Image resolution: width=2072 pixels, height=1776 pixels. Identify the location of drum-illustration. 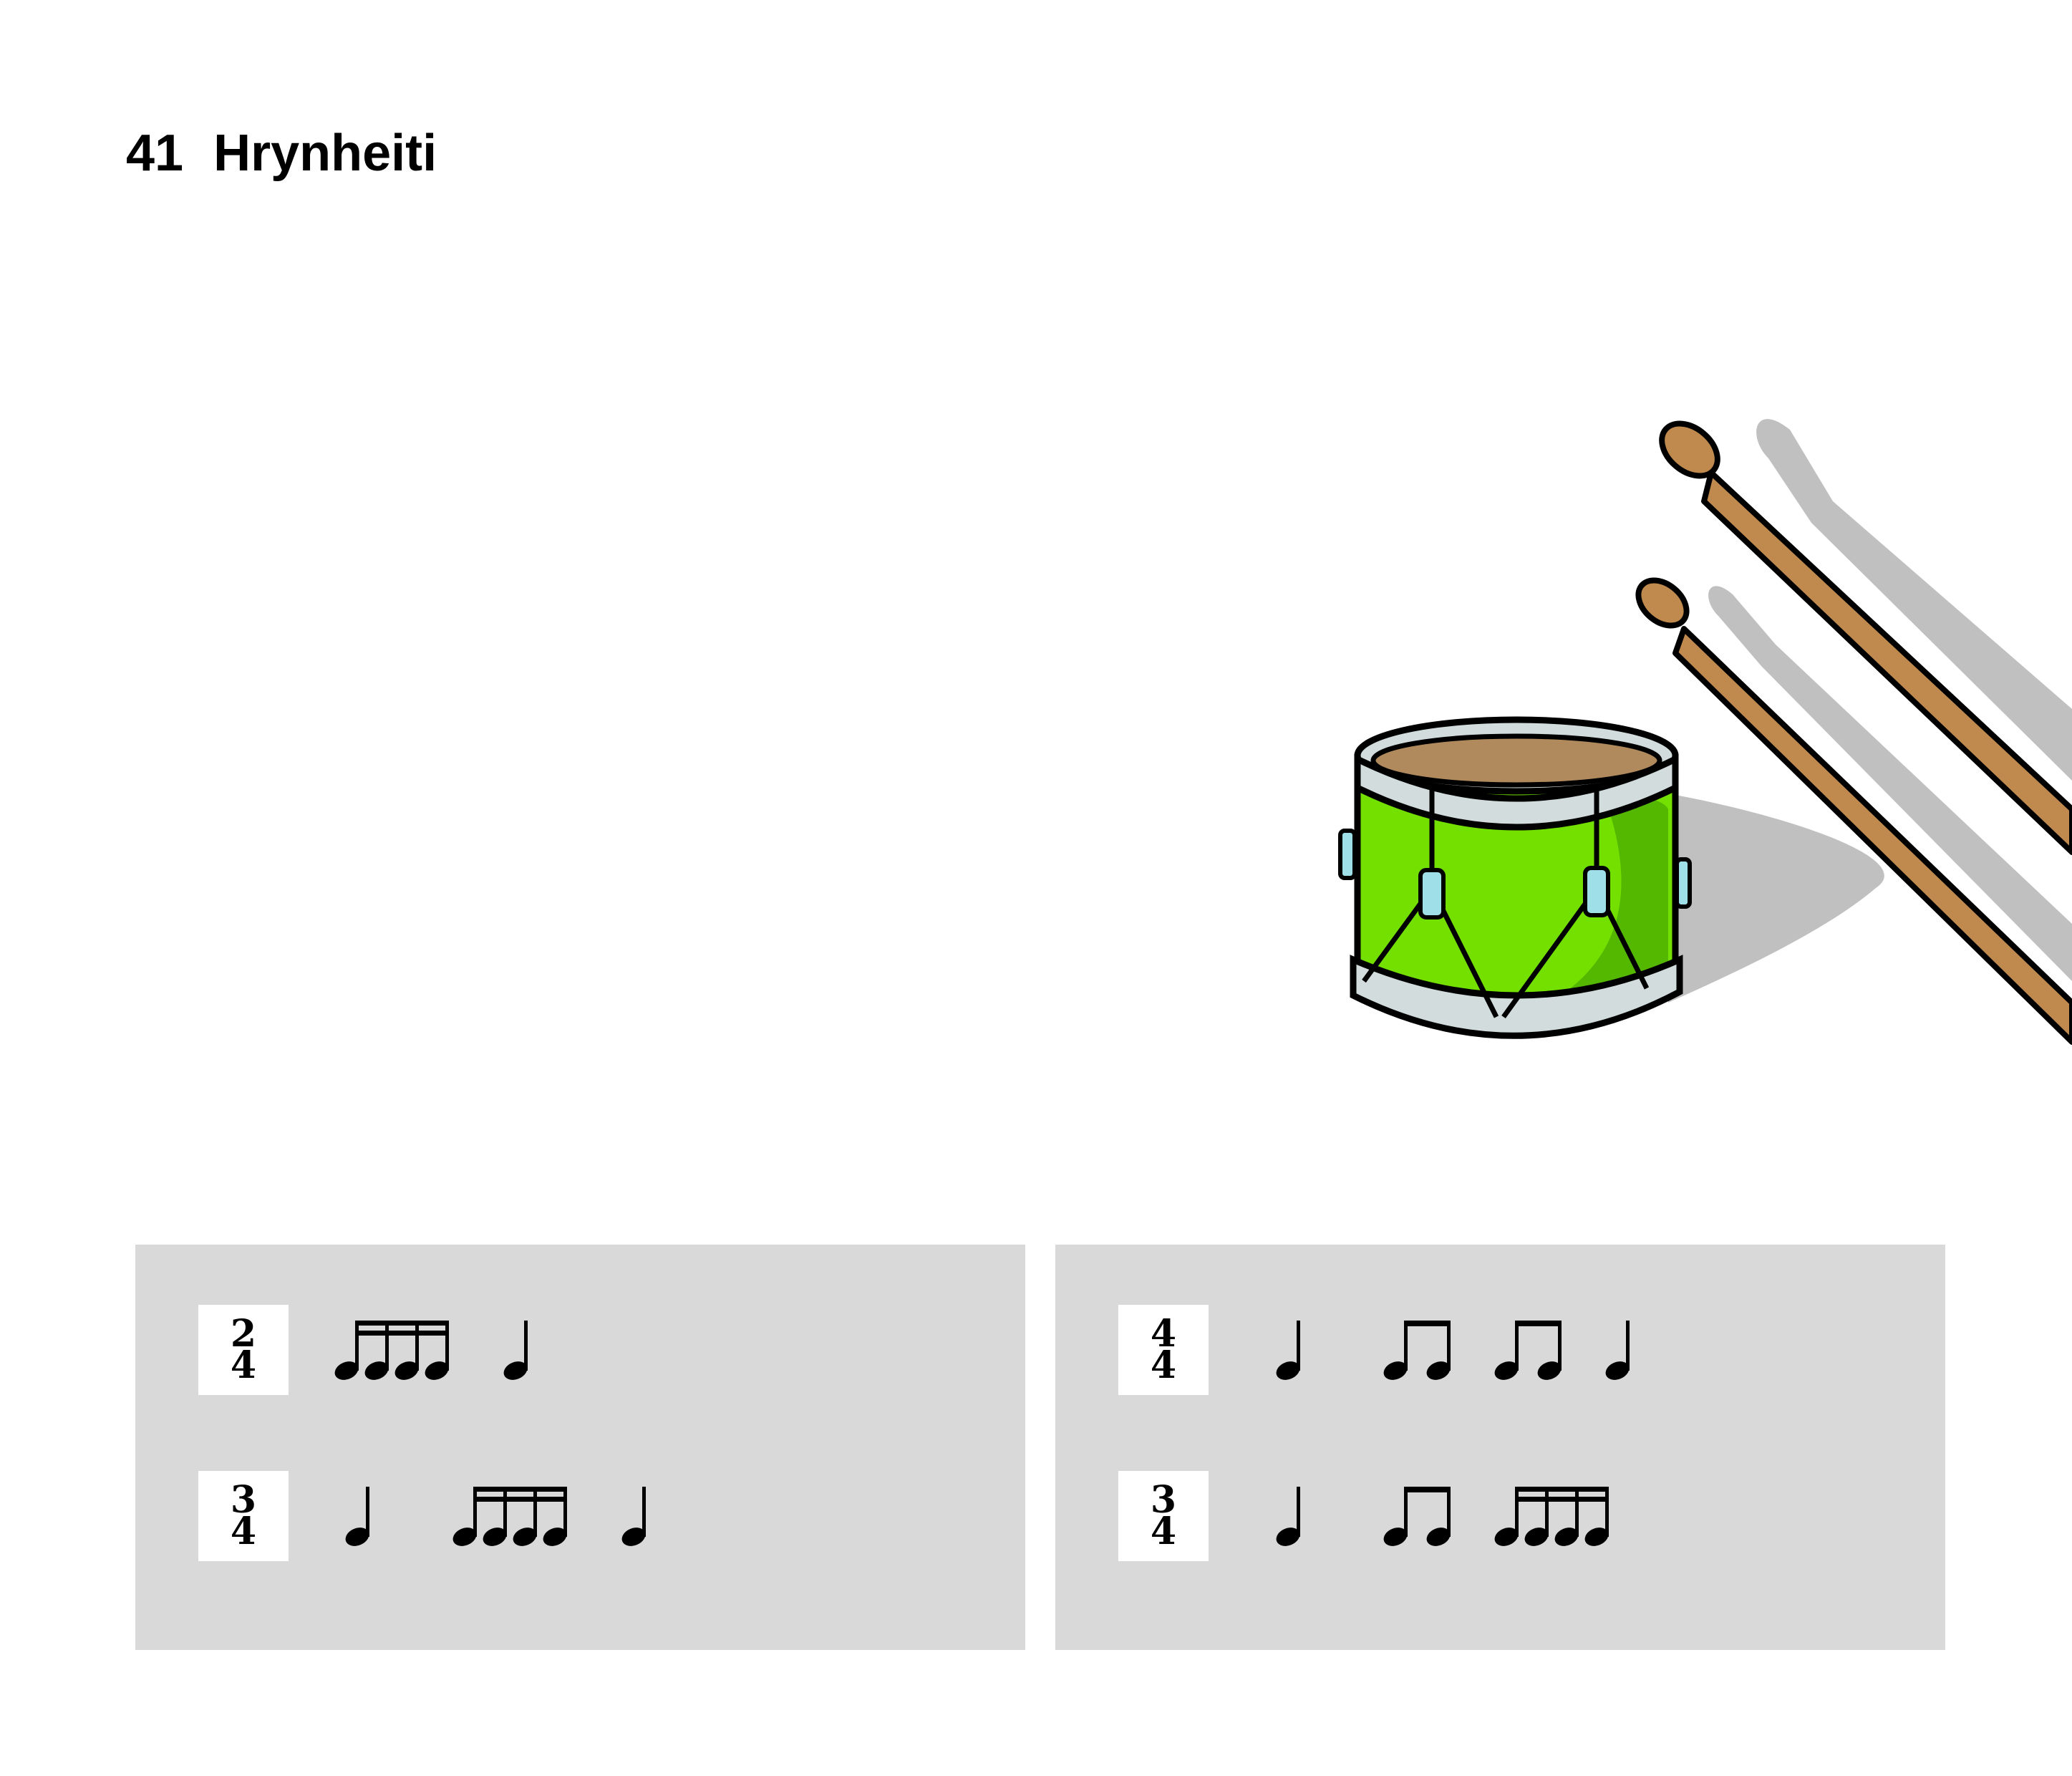
(1705, 732).